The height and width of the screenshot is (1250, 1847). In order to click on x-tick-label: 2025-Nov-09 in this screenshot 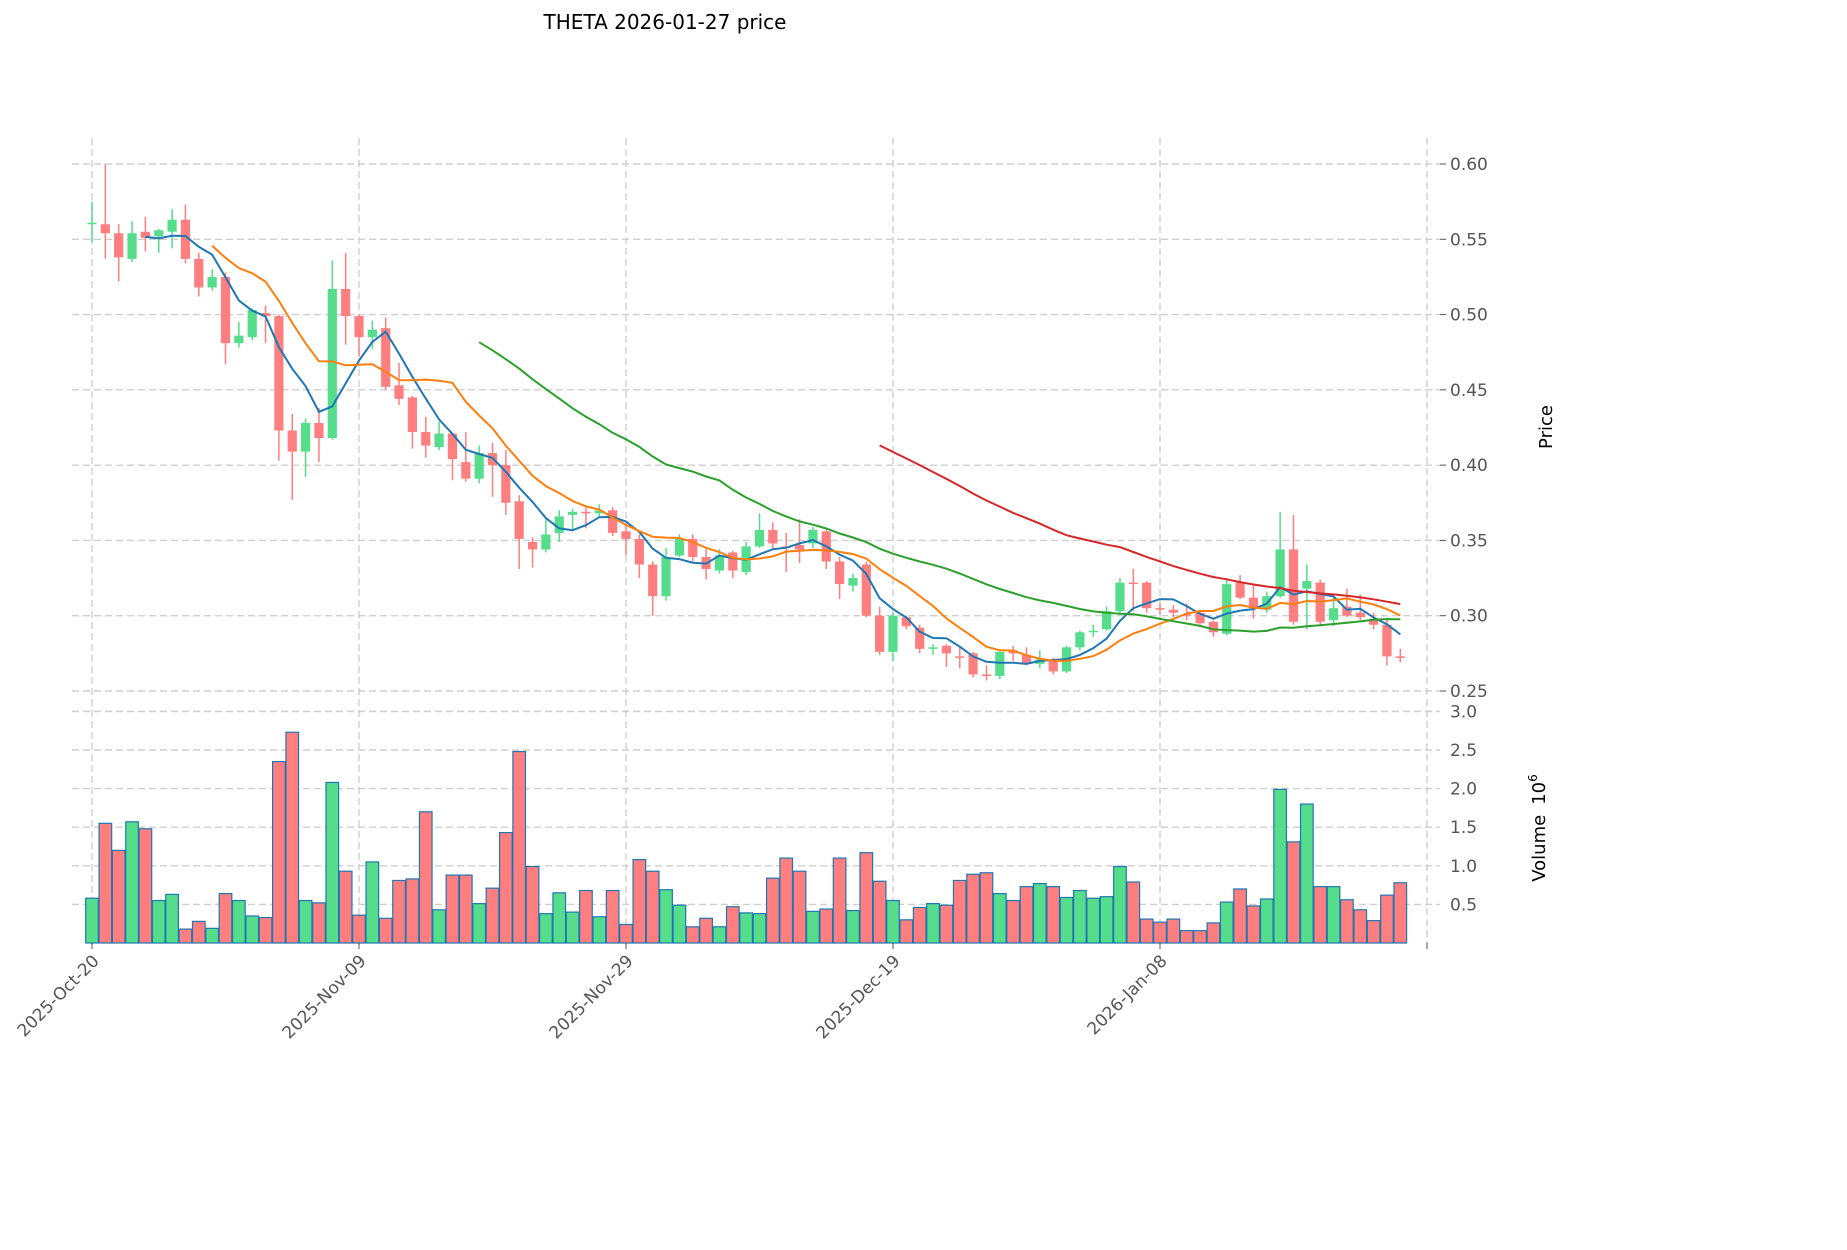, I will do `click(325, 997)`.